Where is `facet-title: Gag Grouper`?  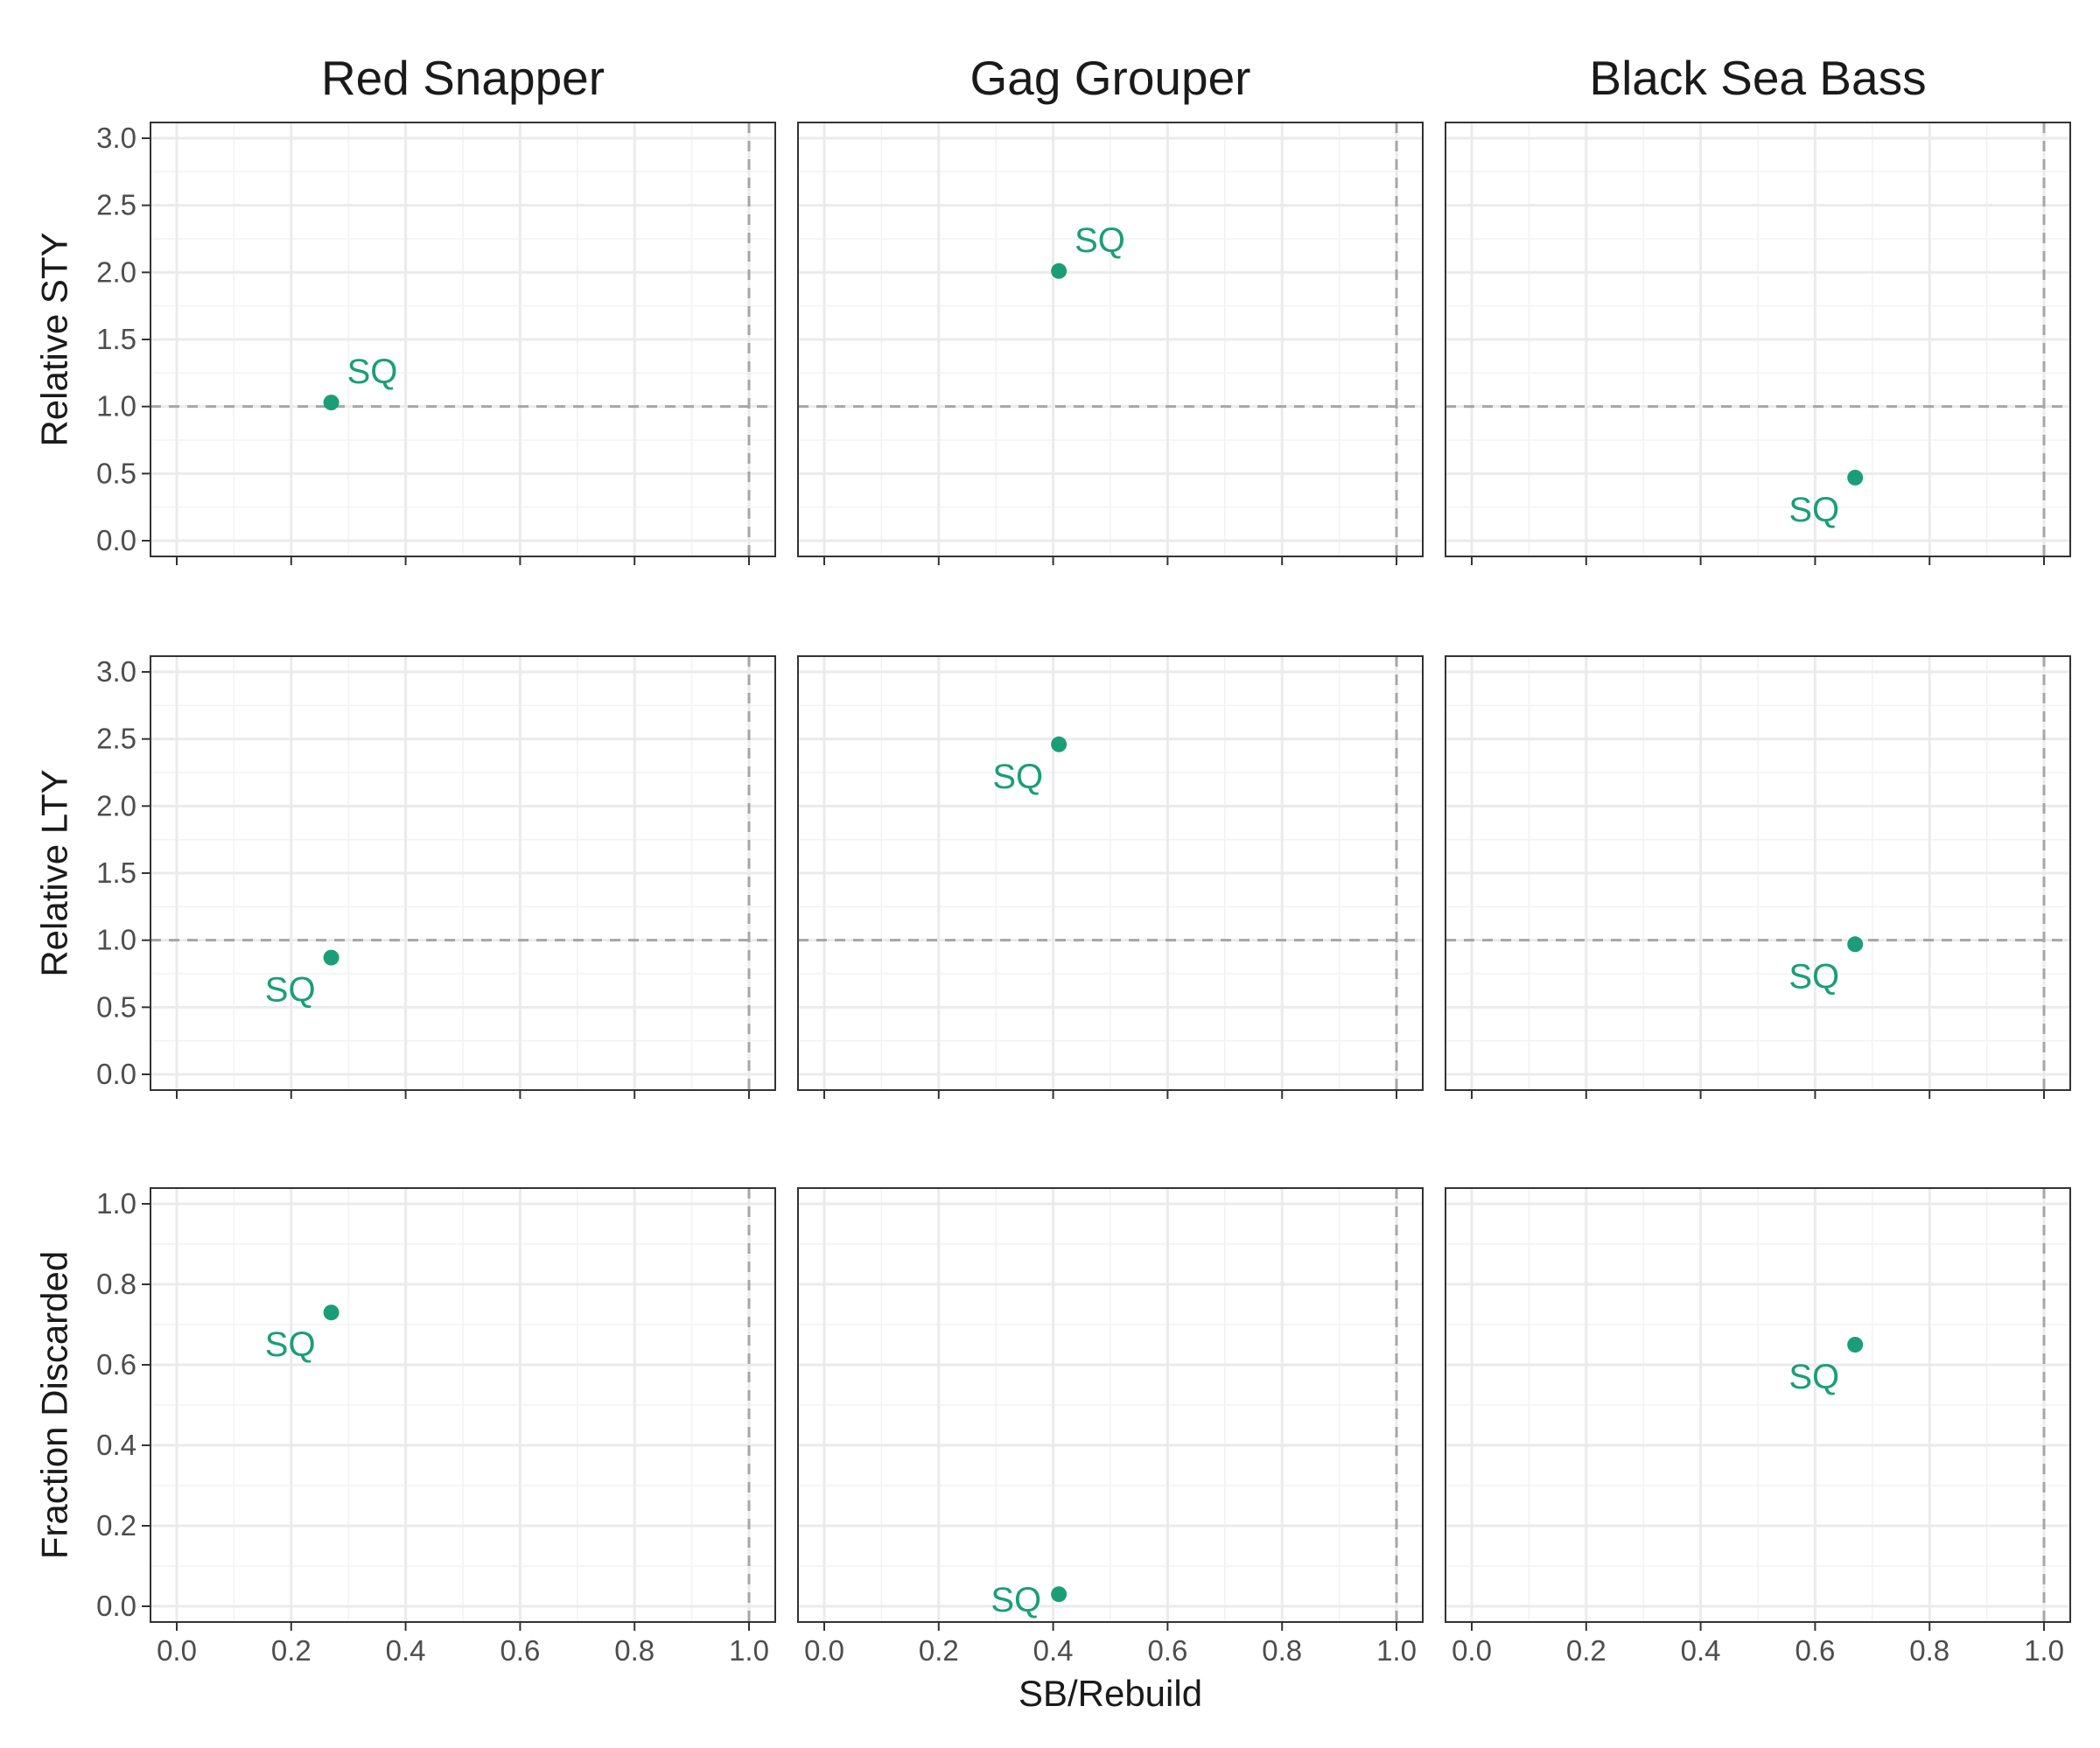
facet-title: Gag Grouper is located at coordinates (1110, 78).